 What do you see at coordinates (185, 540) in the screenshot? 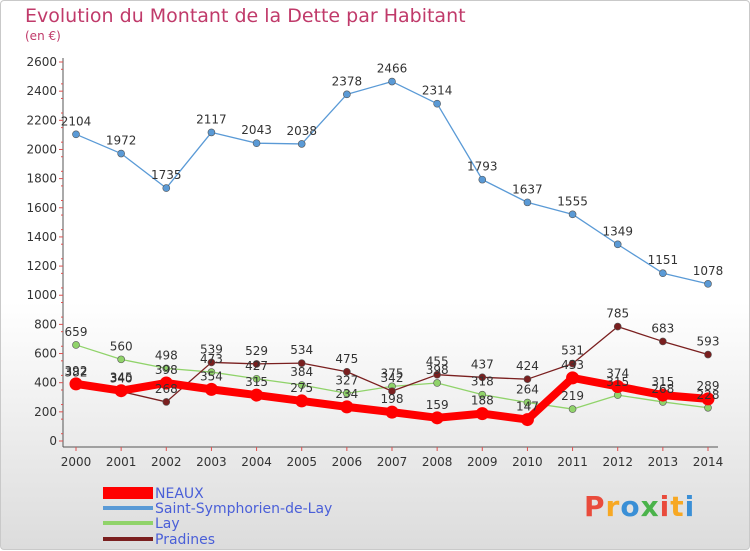
I see `legend-entry: Pradines` at bounding box center [185, 540].